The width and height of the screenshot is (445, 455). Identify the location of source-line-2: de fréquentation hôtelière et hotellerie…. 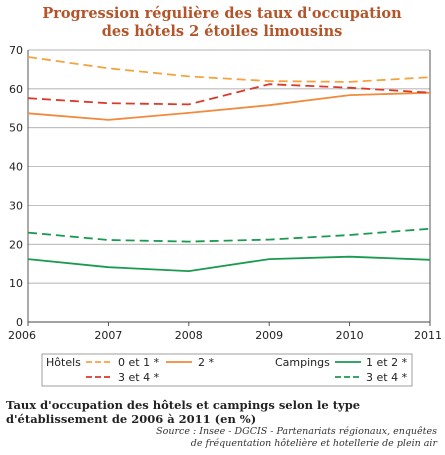
(313, 443).